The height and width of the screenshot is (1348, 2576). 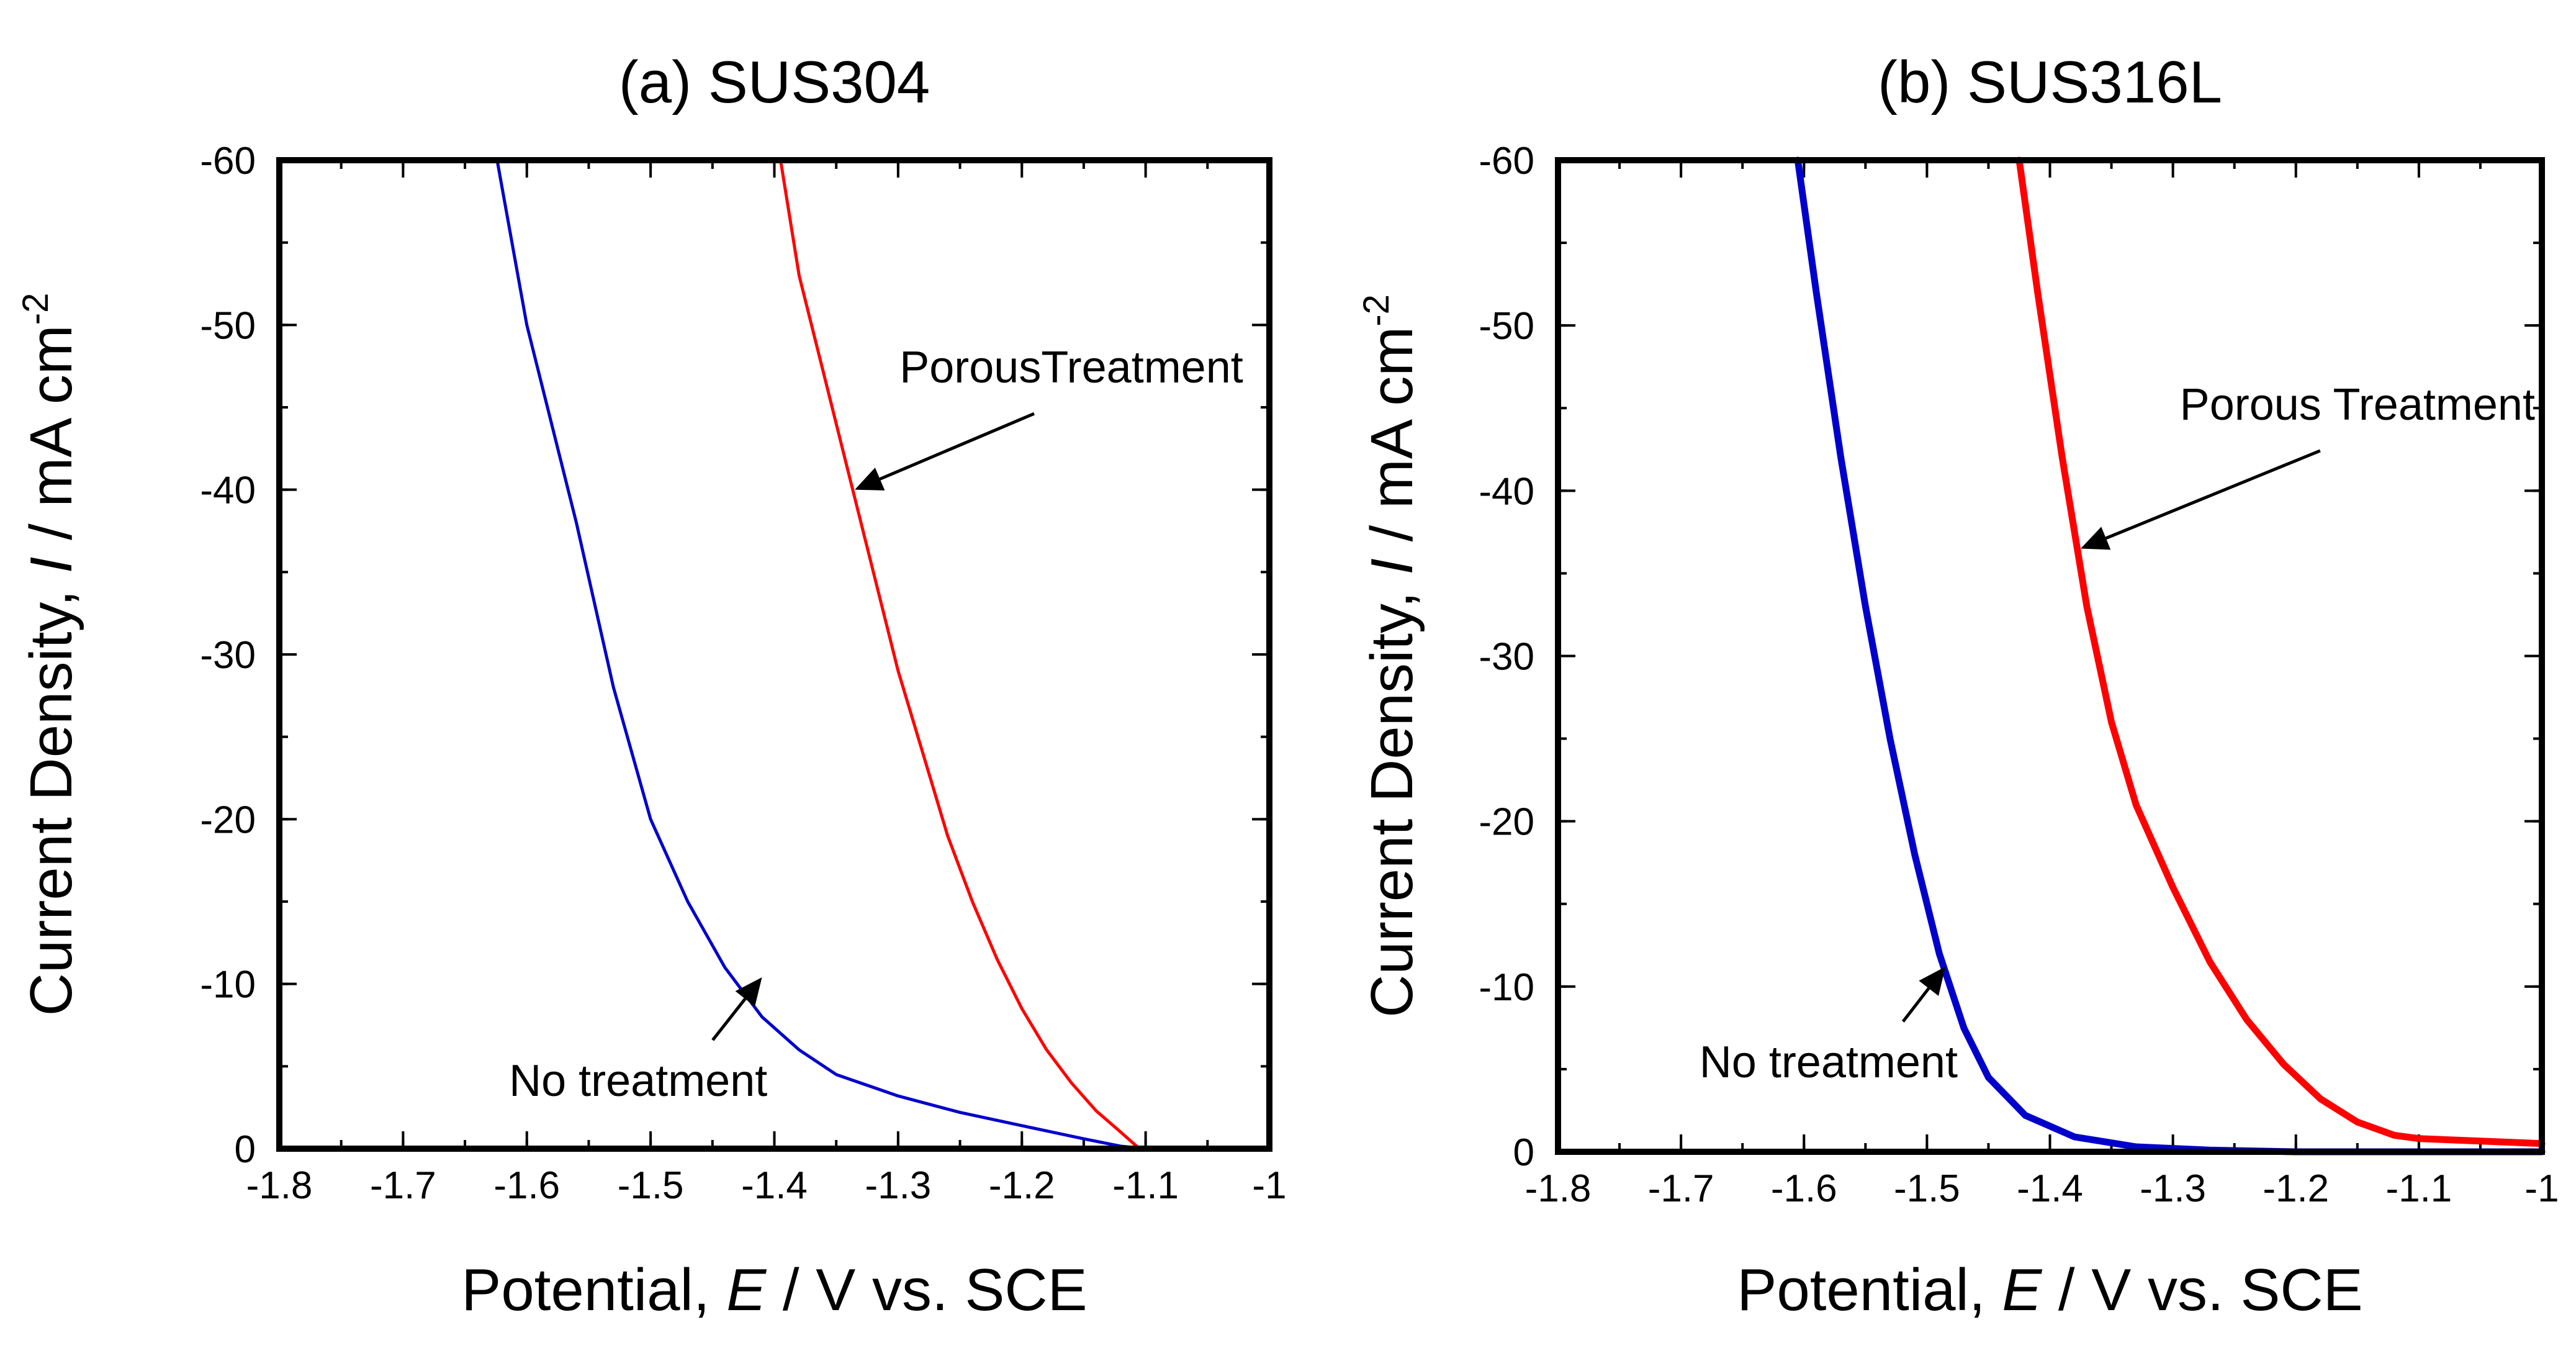 I want to click on x-tick-label-a: -1.1, so click(x=1145, y=1185).